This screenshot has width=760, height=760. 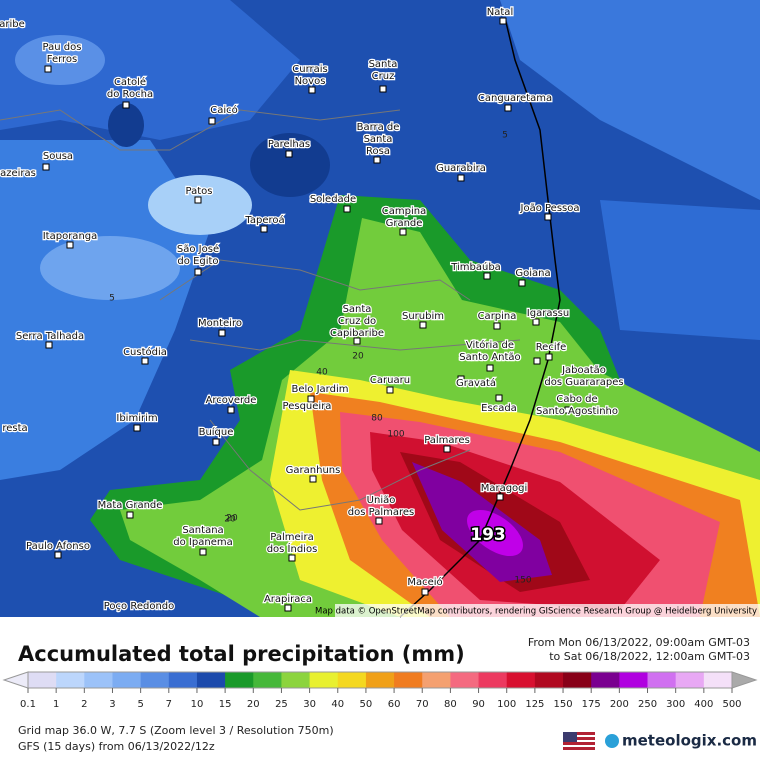 I want to click on place-label: Custódia, so click(x=145, y=352).